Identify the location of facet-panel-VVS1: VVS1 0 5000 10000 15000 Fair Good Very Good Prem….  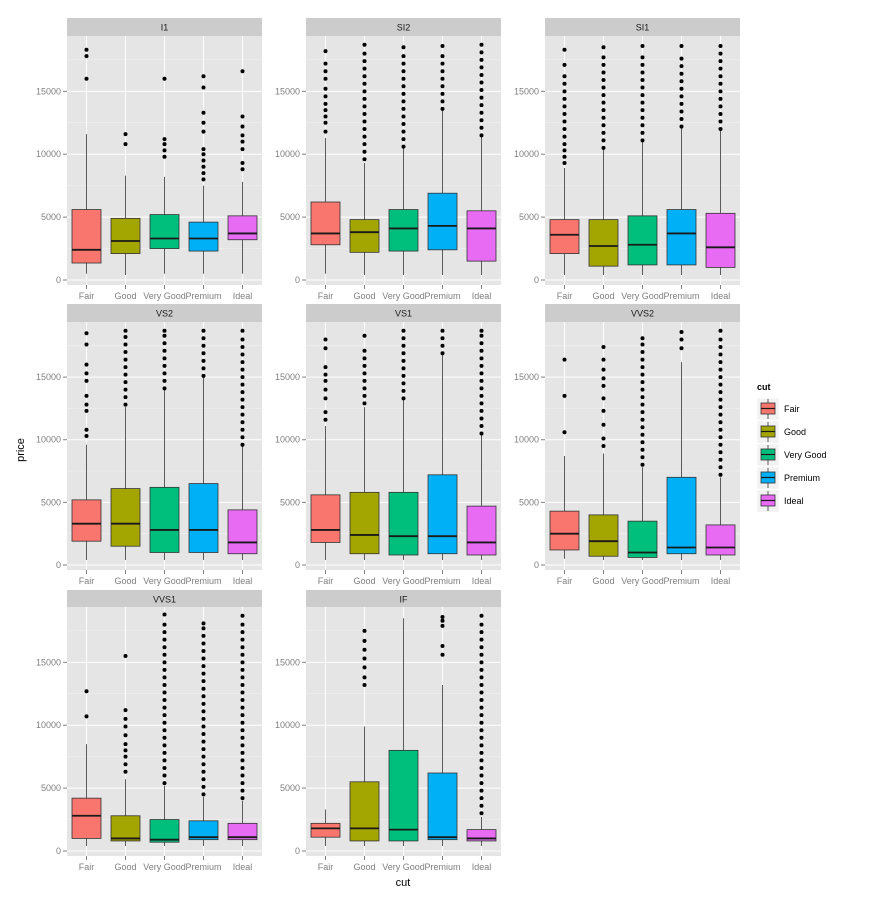
(149, 731).